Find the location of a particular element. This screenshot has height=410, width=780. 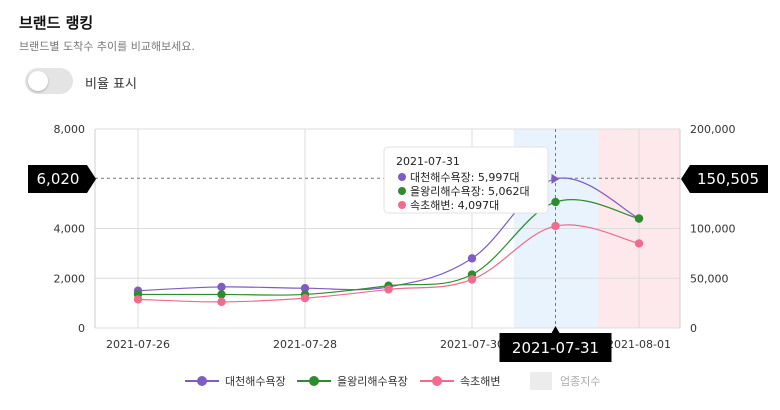

left-badge-shape is located at coordinates (62, 179).